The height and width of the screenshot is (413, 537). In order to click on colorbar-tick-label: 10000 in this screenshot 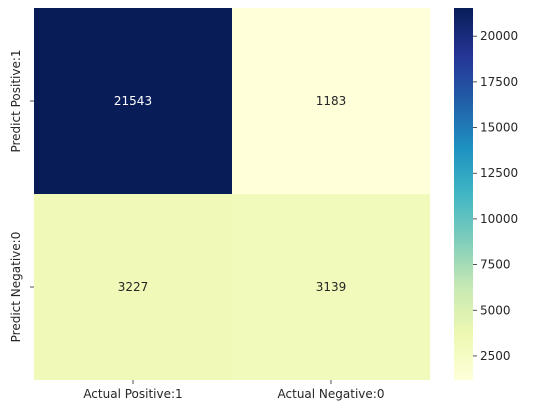, I will do `click(499, 219)`.